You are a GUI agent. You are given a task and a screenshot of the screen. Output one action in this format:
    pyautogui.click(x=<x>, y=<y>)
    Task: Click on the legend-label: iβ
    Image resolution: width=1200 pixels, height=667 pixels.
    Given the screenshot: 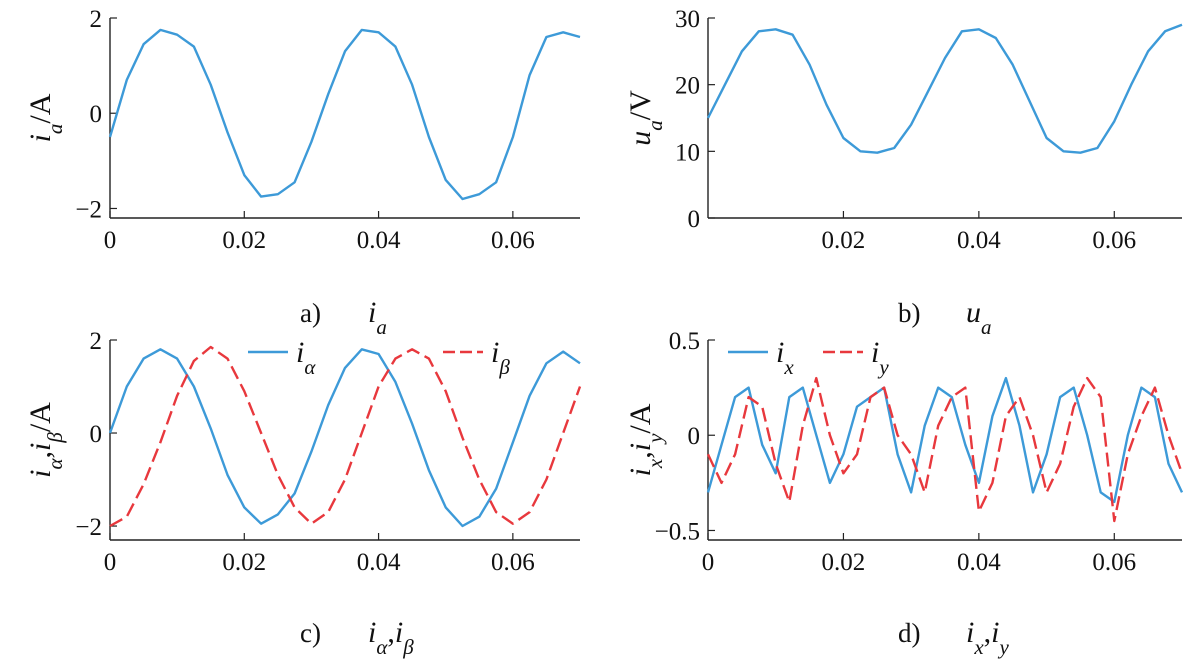 What is the action you would take?
    pyautogui.click(x=500, y=357)
    